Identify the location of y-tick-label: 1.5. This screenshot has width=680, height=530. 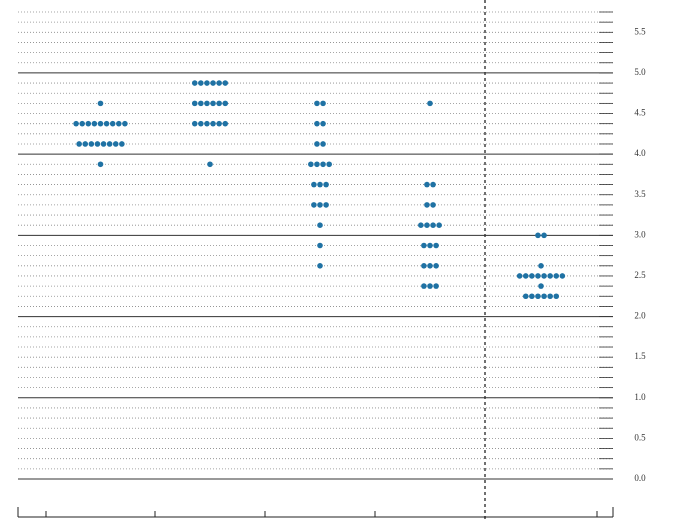
(640, 356).